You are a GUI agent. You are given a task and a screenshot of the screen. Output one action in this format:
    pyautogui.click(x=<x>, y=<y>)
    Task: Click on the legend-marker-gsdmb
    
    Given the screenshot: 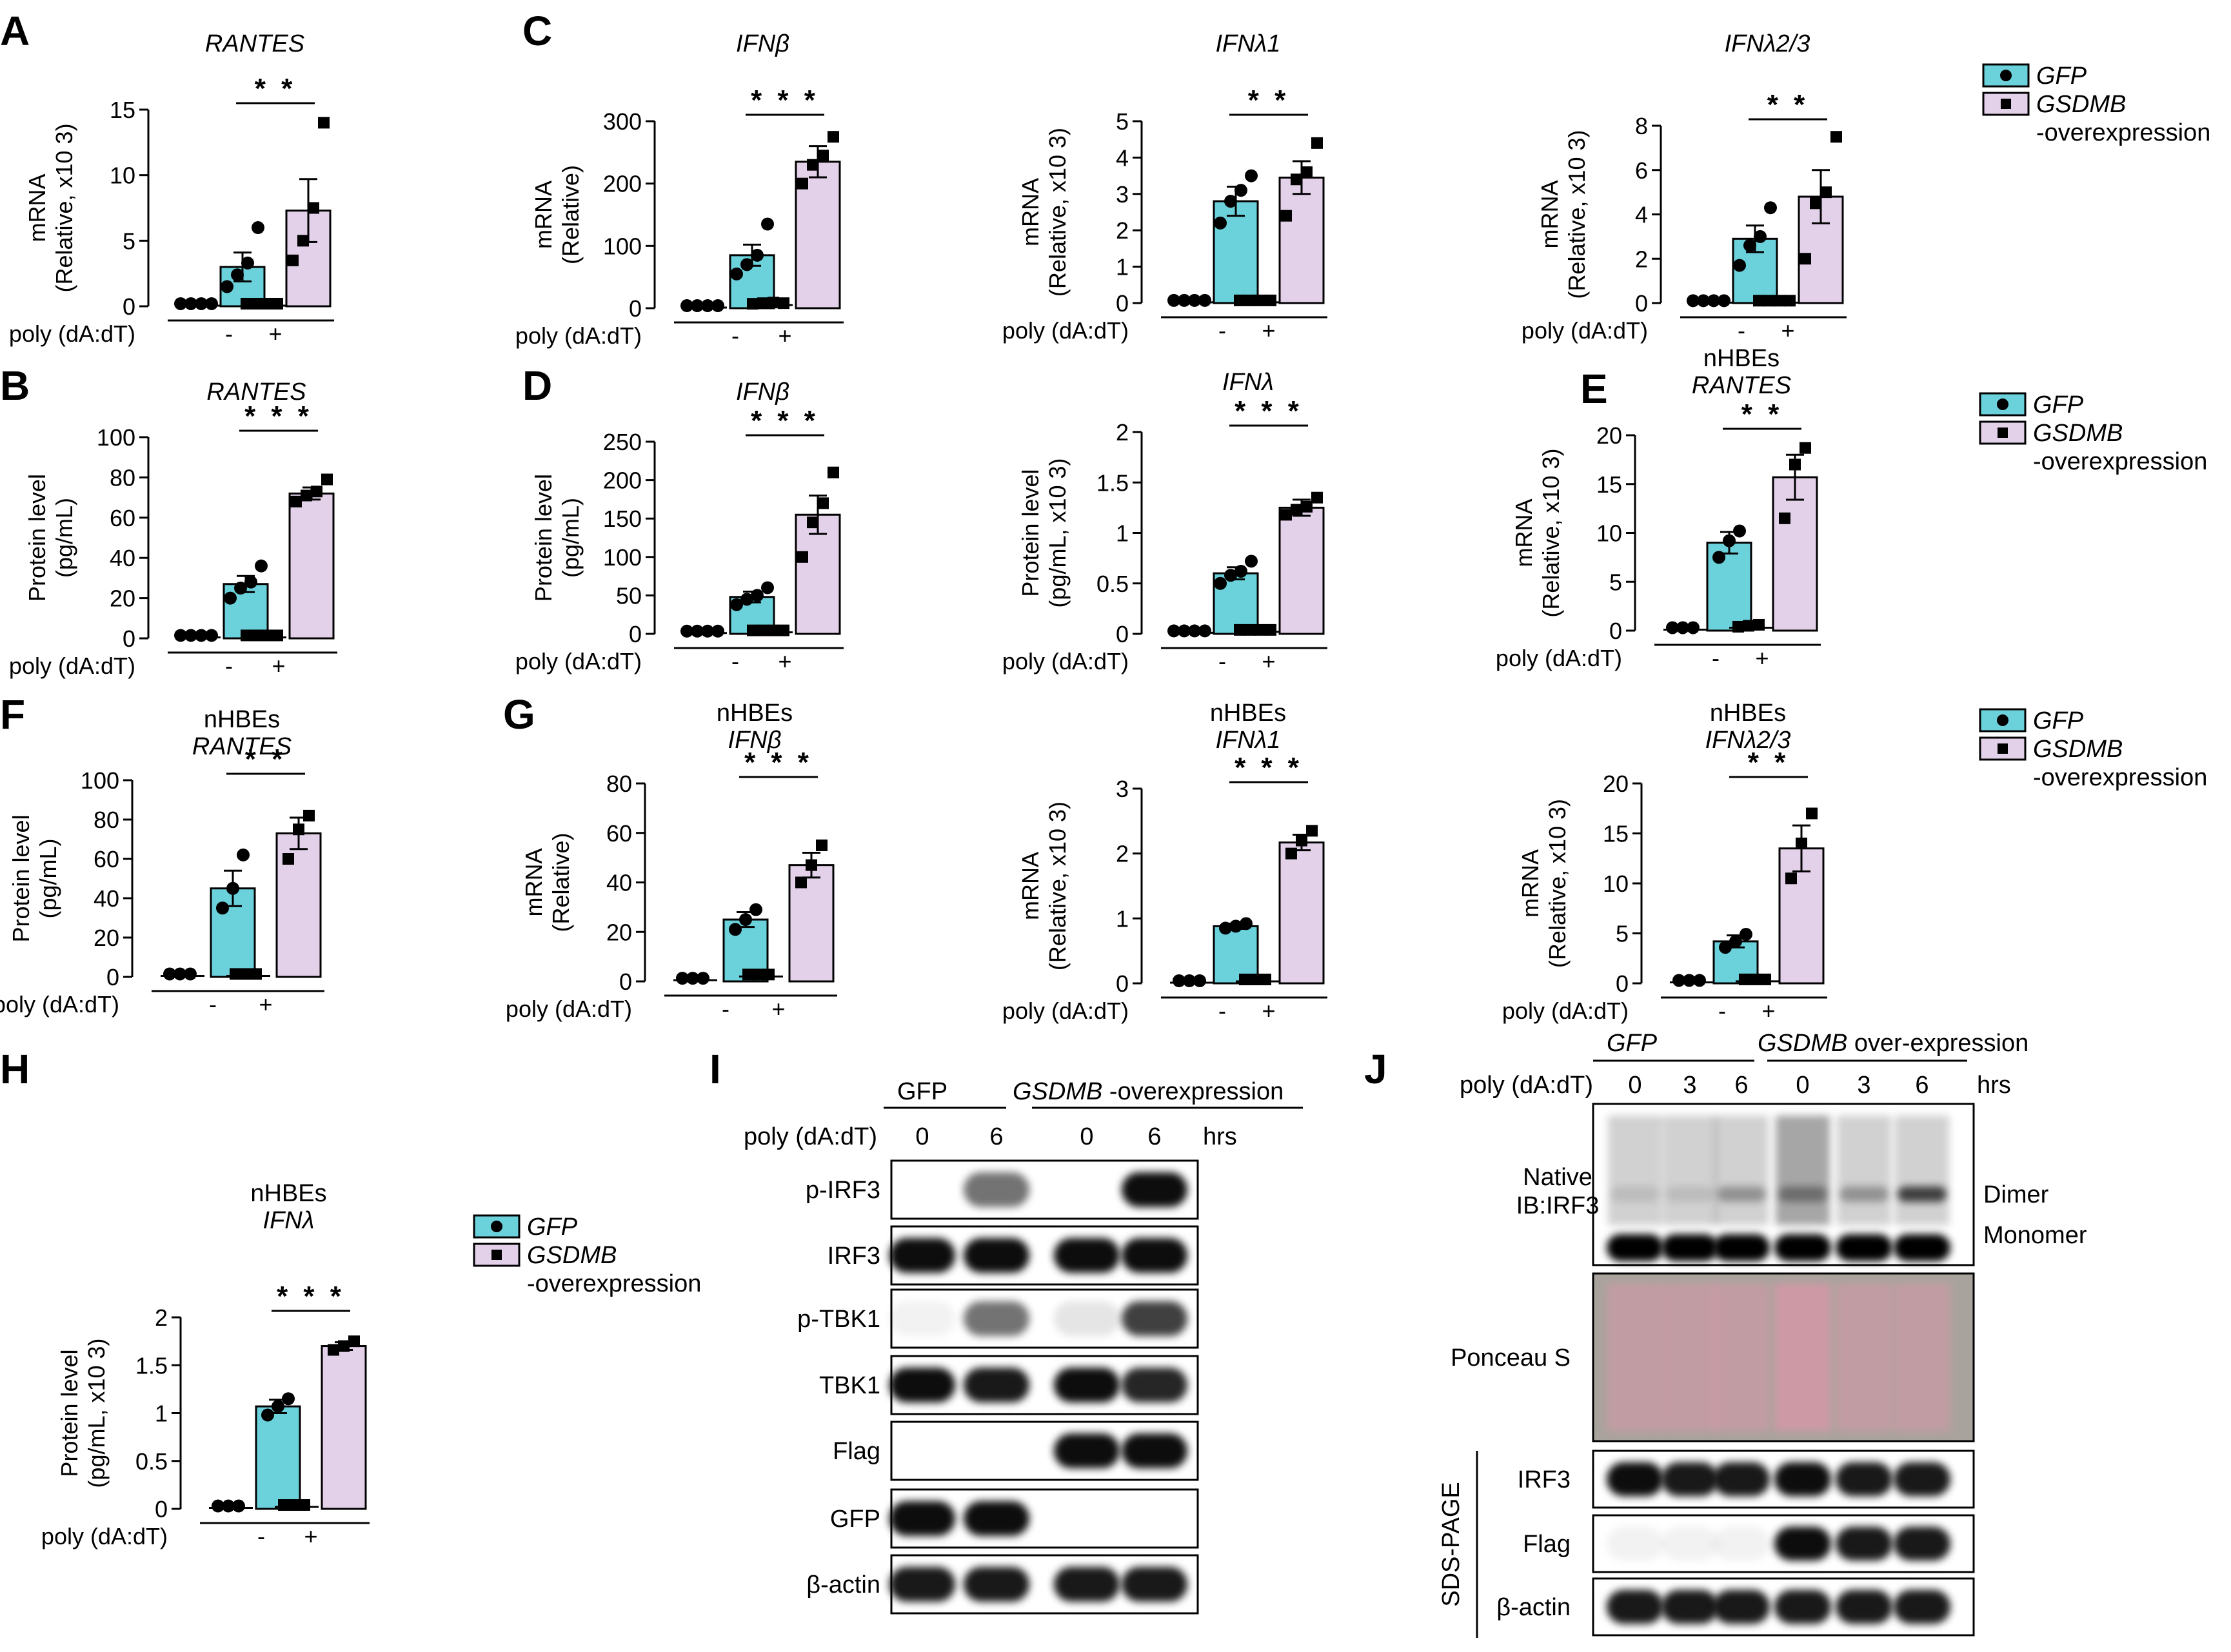 What is the action you would take?
    pyautogui.click(x=2003, y=433)
    